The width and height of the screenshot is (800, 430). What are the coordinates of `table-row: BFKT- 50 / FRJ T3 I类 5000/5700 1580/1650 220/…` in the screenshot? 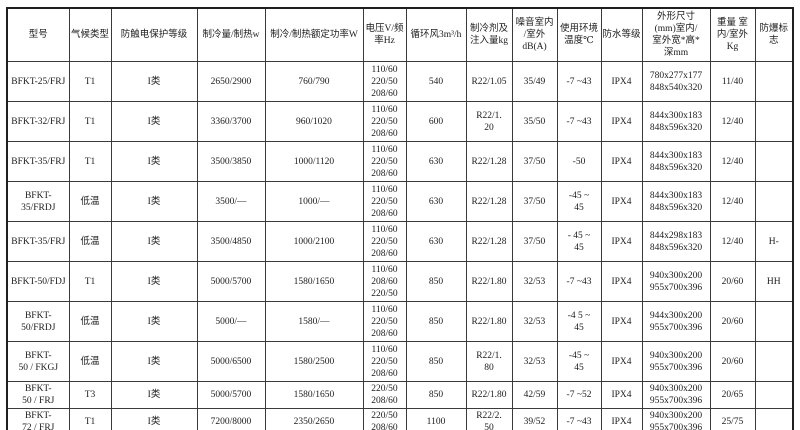 It's located at (400, 395).